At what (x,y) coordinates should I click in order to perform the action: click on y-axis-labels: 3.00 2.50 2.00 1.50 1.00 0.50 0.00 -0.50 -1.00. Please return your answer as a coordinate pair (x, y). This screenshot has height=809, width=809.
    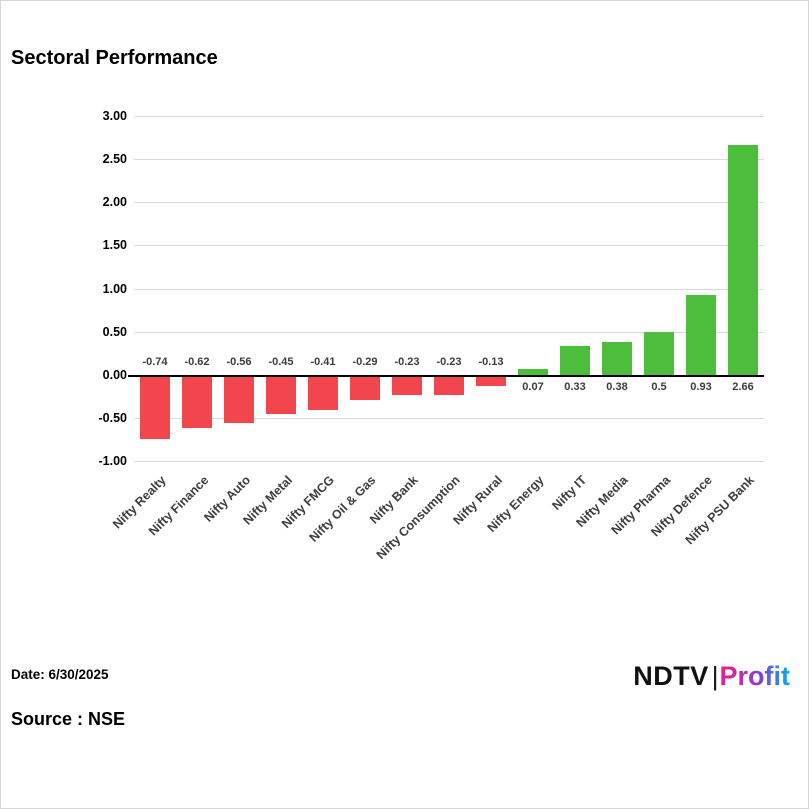
    Looking at the image, I should click on (84, 288).